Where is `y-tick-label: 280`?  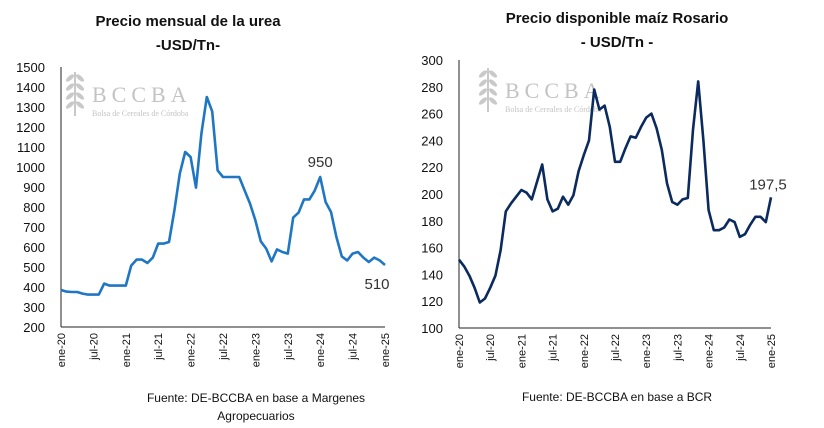
y-tick-label: 280 is located at coordinates (432, 87).